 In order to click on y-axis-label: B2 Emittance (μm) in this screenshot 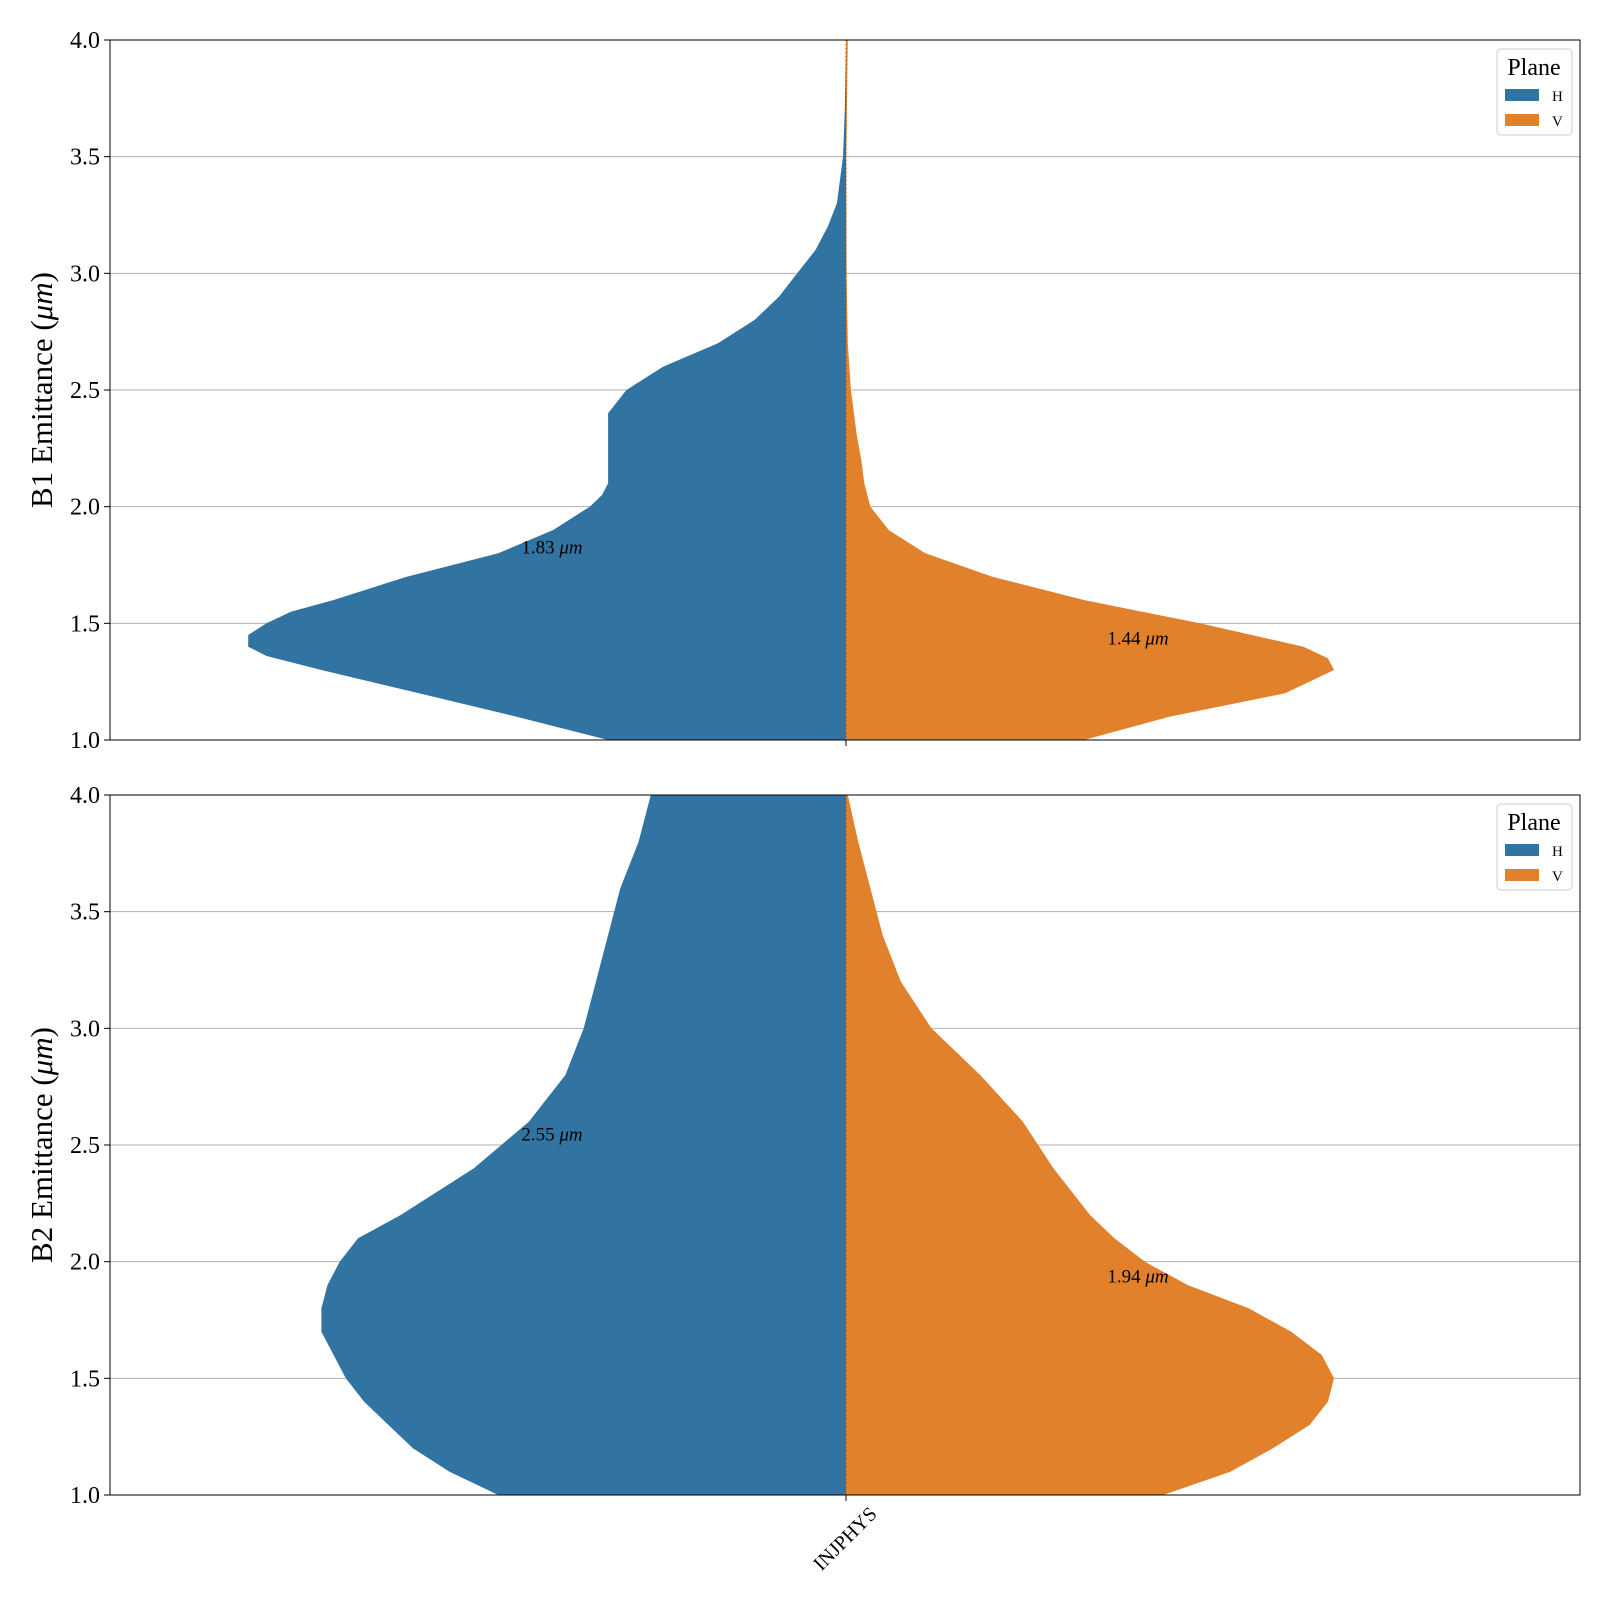, I will do `click(41, 1145)`.